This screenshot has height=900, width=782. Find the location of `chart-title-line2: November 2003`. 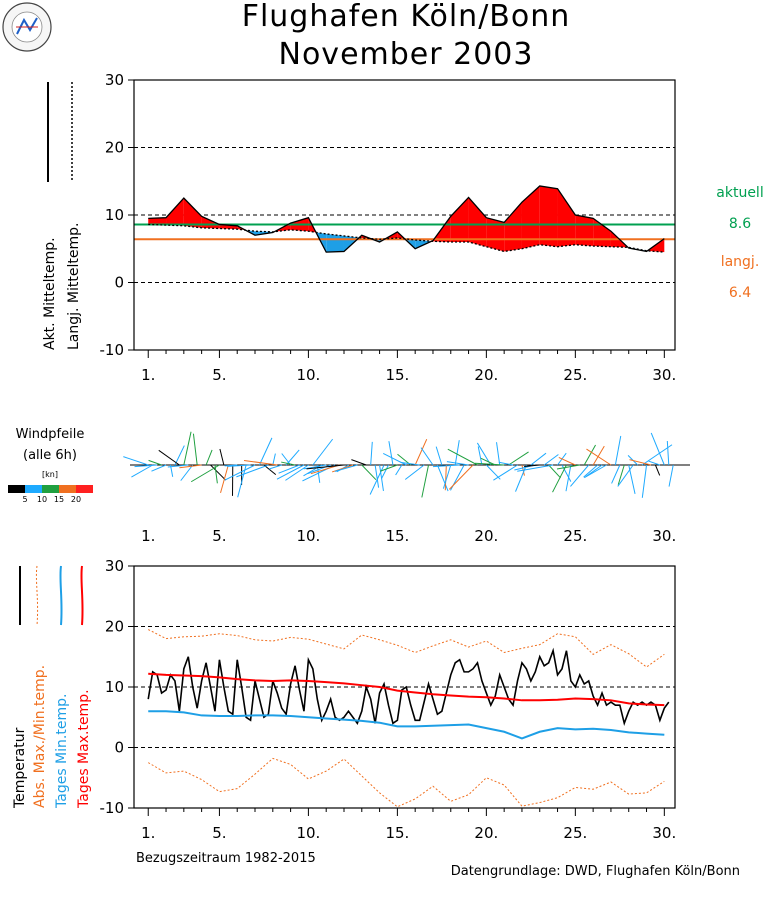

chart-title-line2: November 2003 is located at coordinates (406, 54).